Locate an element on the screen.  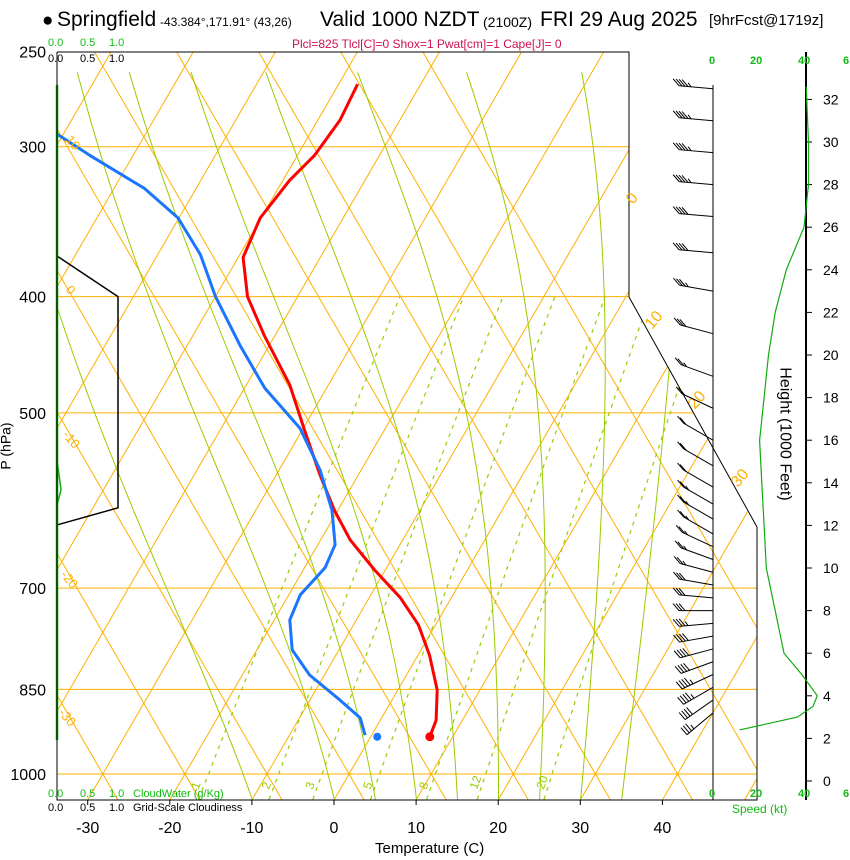
height-tick-label: 0 is located at coordinates (827, 781).